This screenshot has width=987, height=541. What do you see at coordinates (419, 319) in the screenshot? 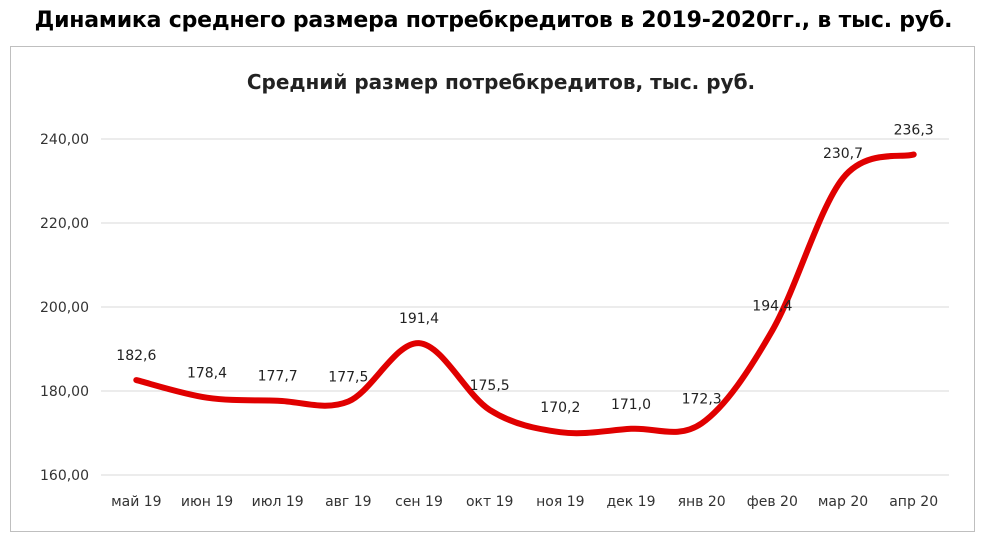
I see `data-label: 191,4` at bounding box center [419, 319].